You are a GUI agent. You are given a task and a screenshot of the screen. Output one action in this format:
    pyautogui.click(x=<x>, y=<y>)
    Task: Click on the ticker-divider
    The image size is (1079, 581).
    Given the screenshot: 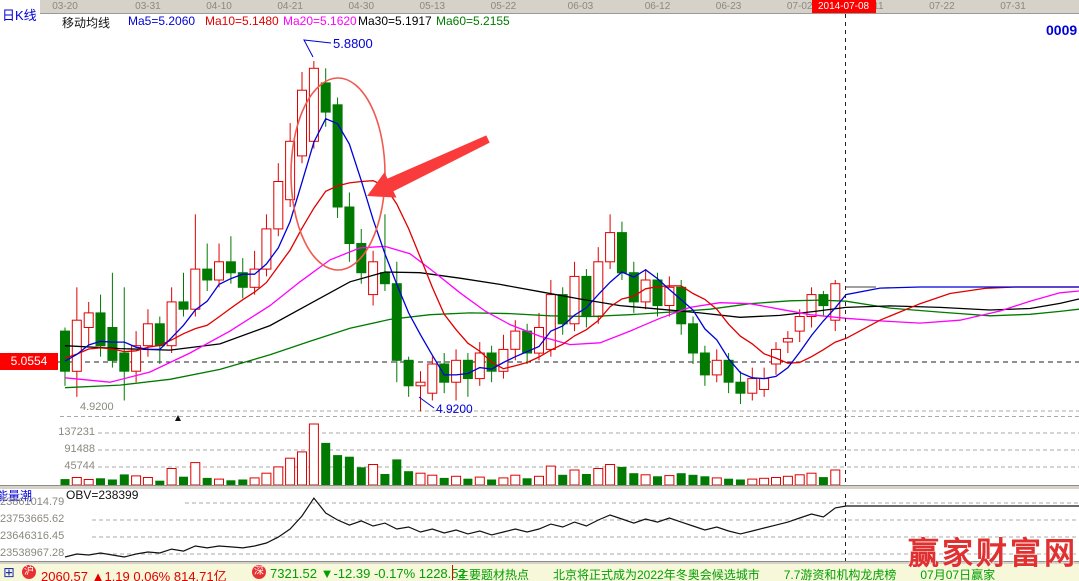 What is the action you would take?
    pyautogui.click(x=452, y=572)
    